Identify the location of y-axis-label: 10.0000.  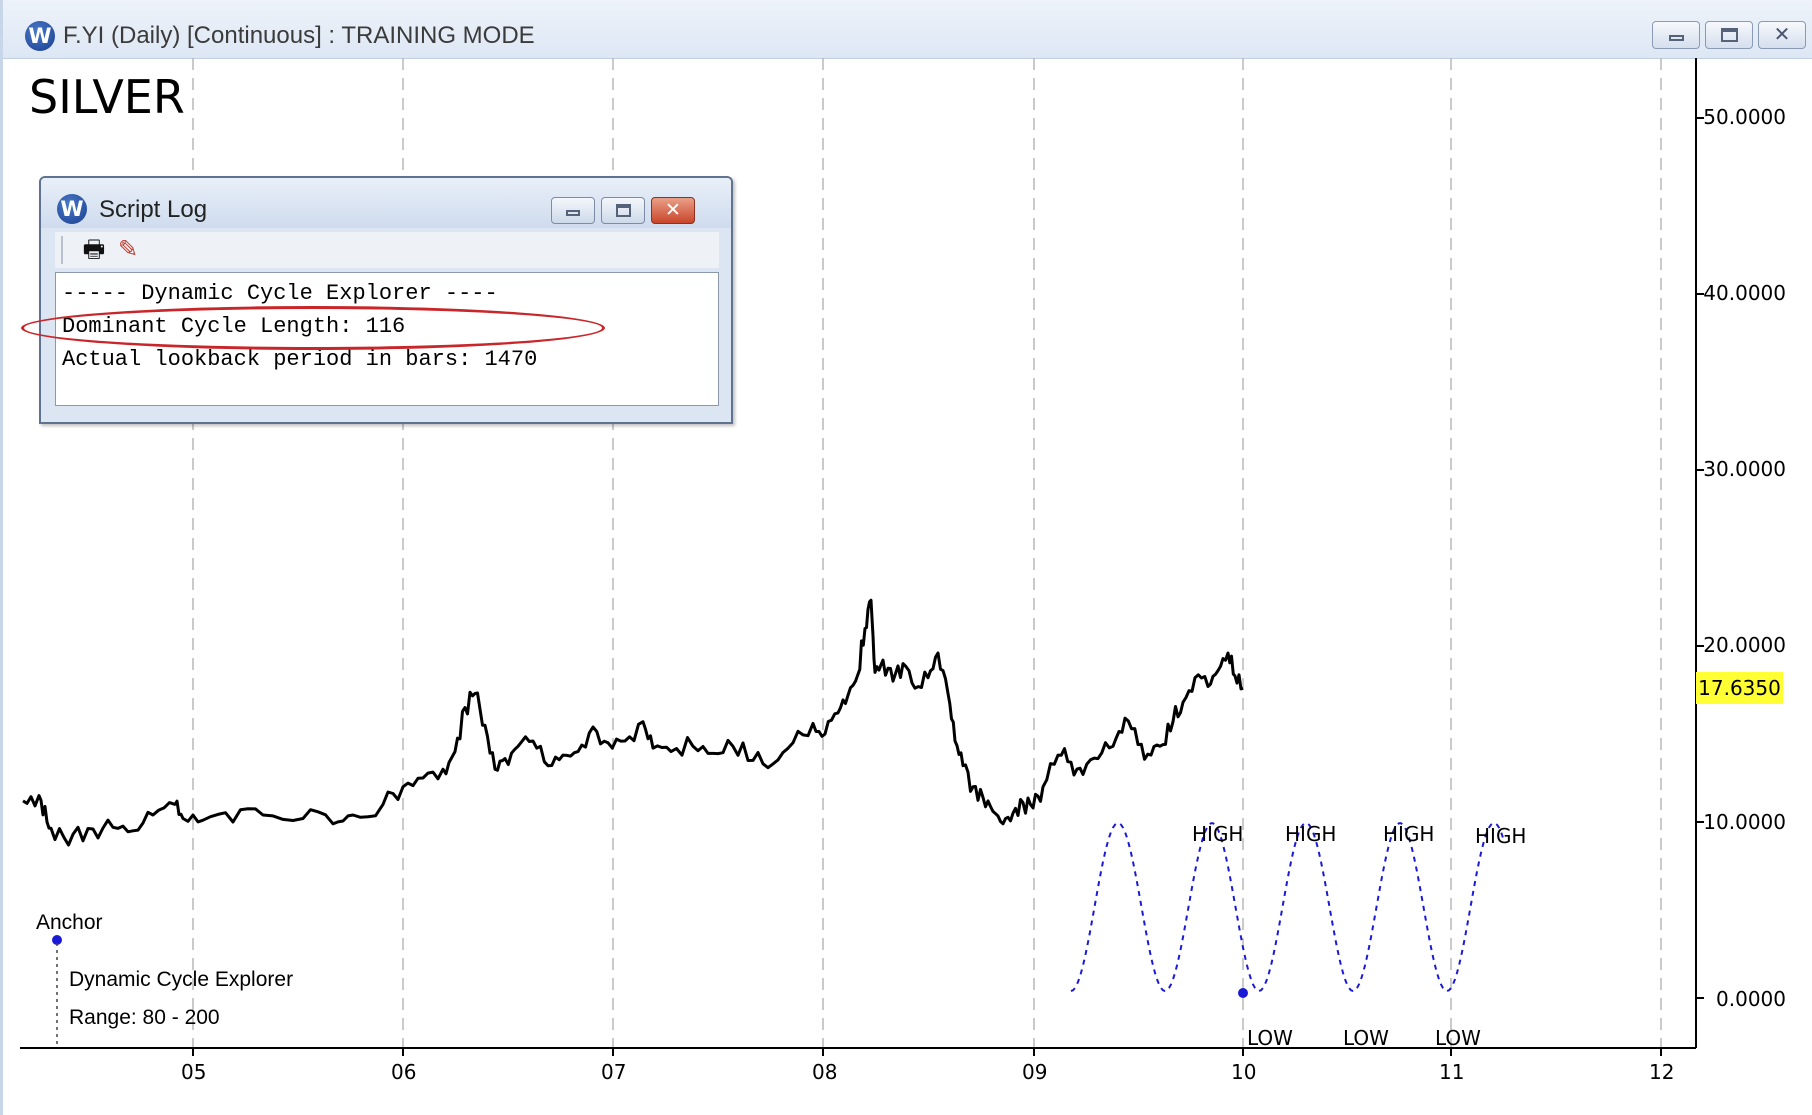
(1744, 822).